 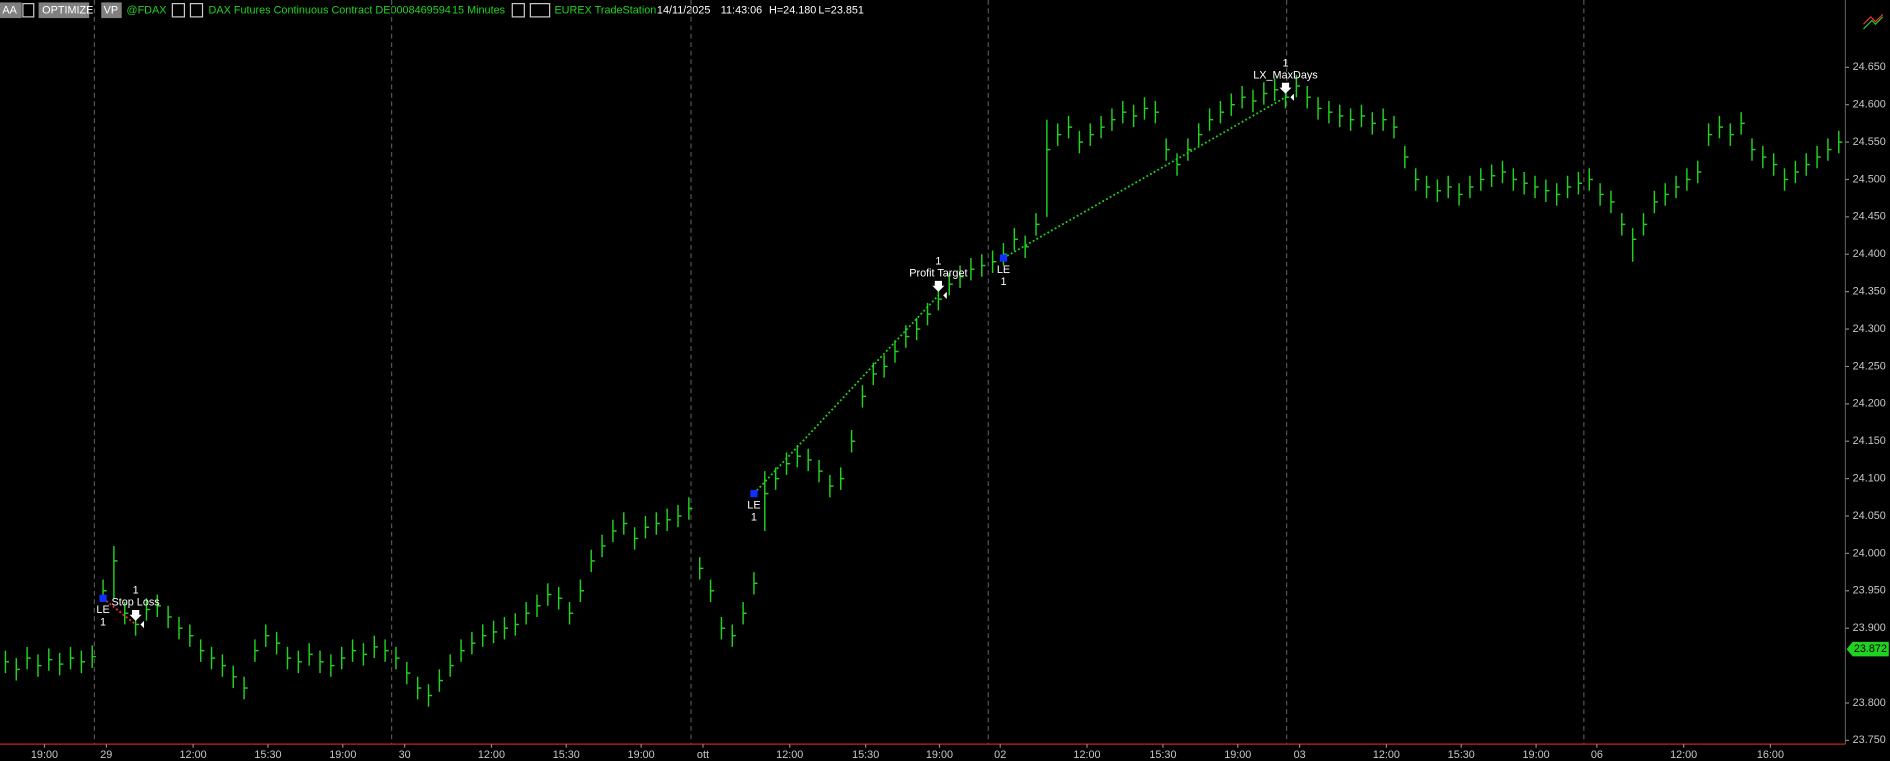 What do you see at coordinates (135, 603) in the screenshot?
I see `exit-label: Stop Loss` at bounding box center [135, 603].